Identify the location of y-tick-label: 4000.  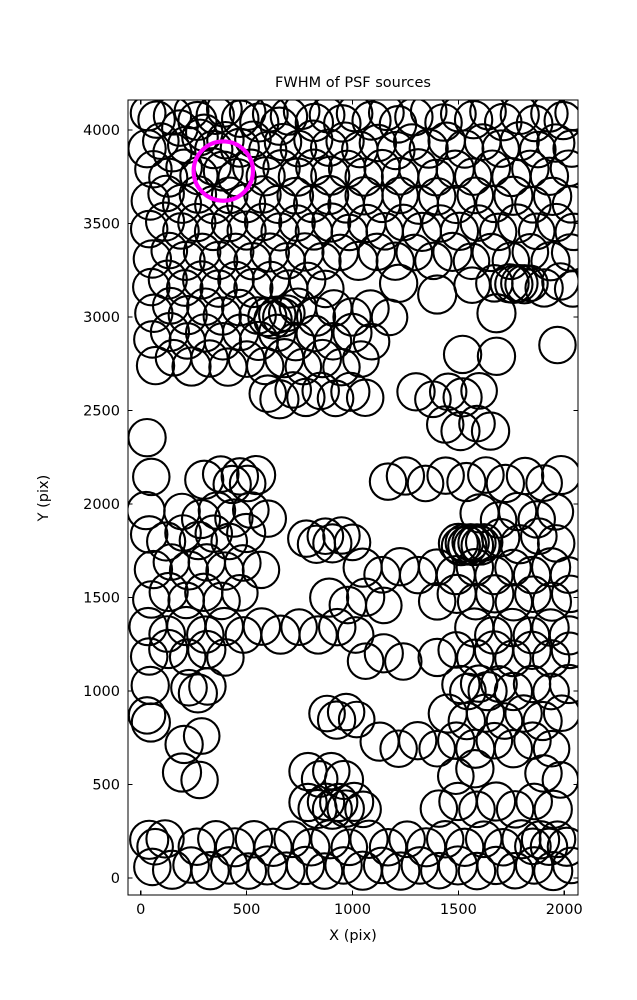
(101, 131).